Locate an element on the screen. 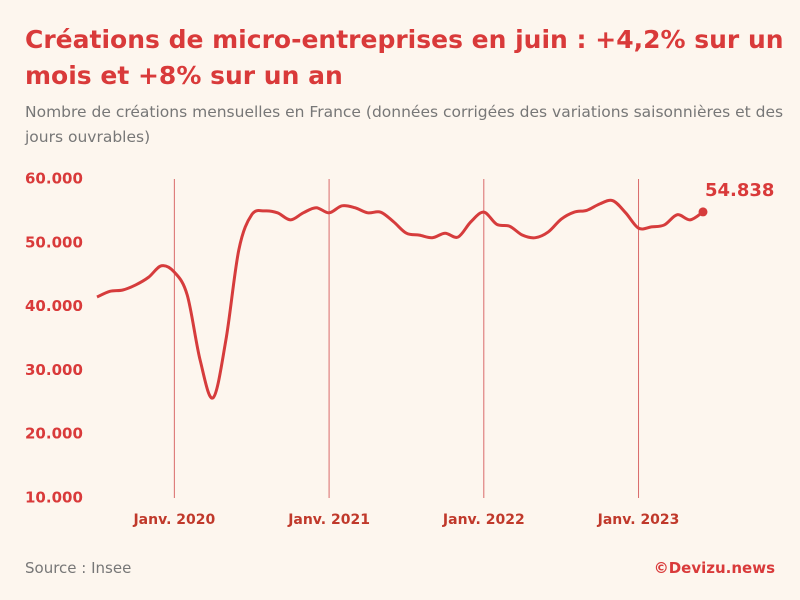  x-tick-label: Janv. 2022 is located at coordinates (483, 520).